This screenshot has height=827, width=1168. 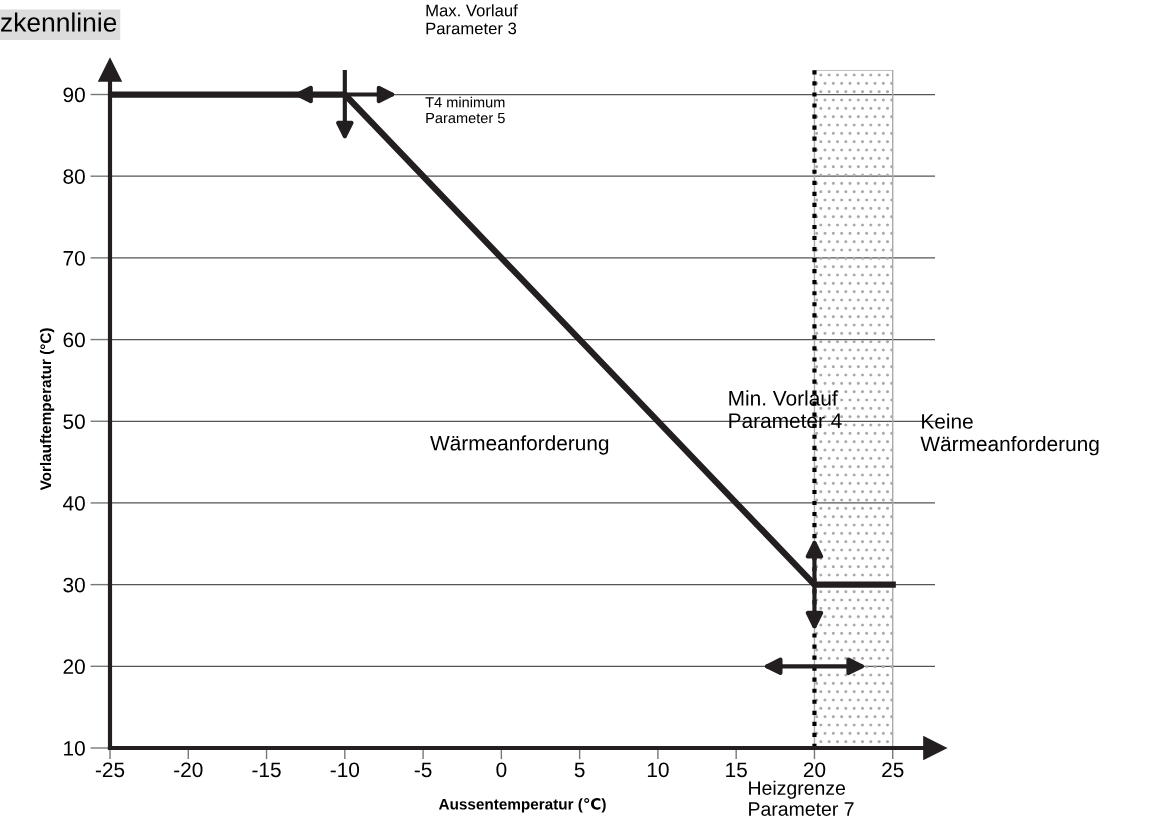 I want to click on x-tick-label: 20, so click(x=814, y=770).